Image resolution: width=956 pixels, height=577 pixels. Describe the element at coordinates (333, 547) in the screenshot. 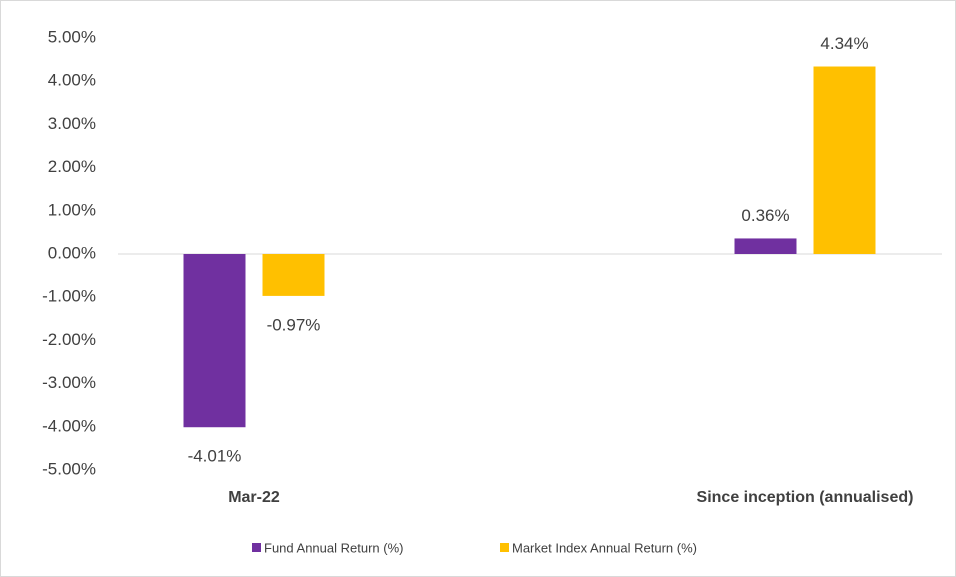

I see `legend-label: Fund Annual Return (%)` at that location.